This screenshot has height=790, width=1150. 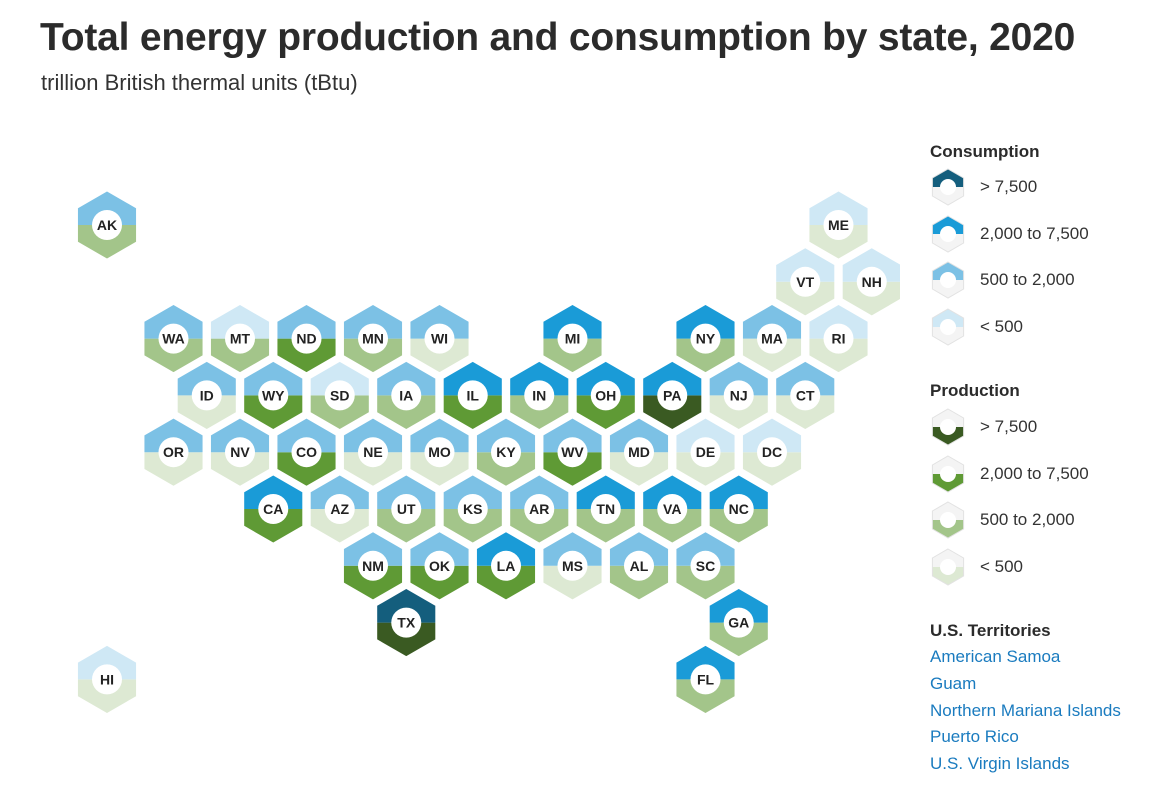 I want to click on state-hex-id: ID, so click(x=207, y=395).